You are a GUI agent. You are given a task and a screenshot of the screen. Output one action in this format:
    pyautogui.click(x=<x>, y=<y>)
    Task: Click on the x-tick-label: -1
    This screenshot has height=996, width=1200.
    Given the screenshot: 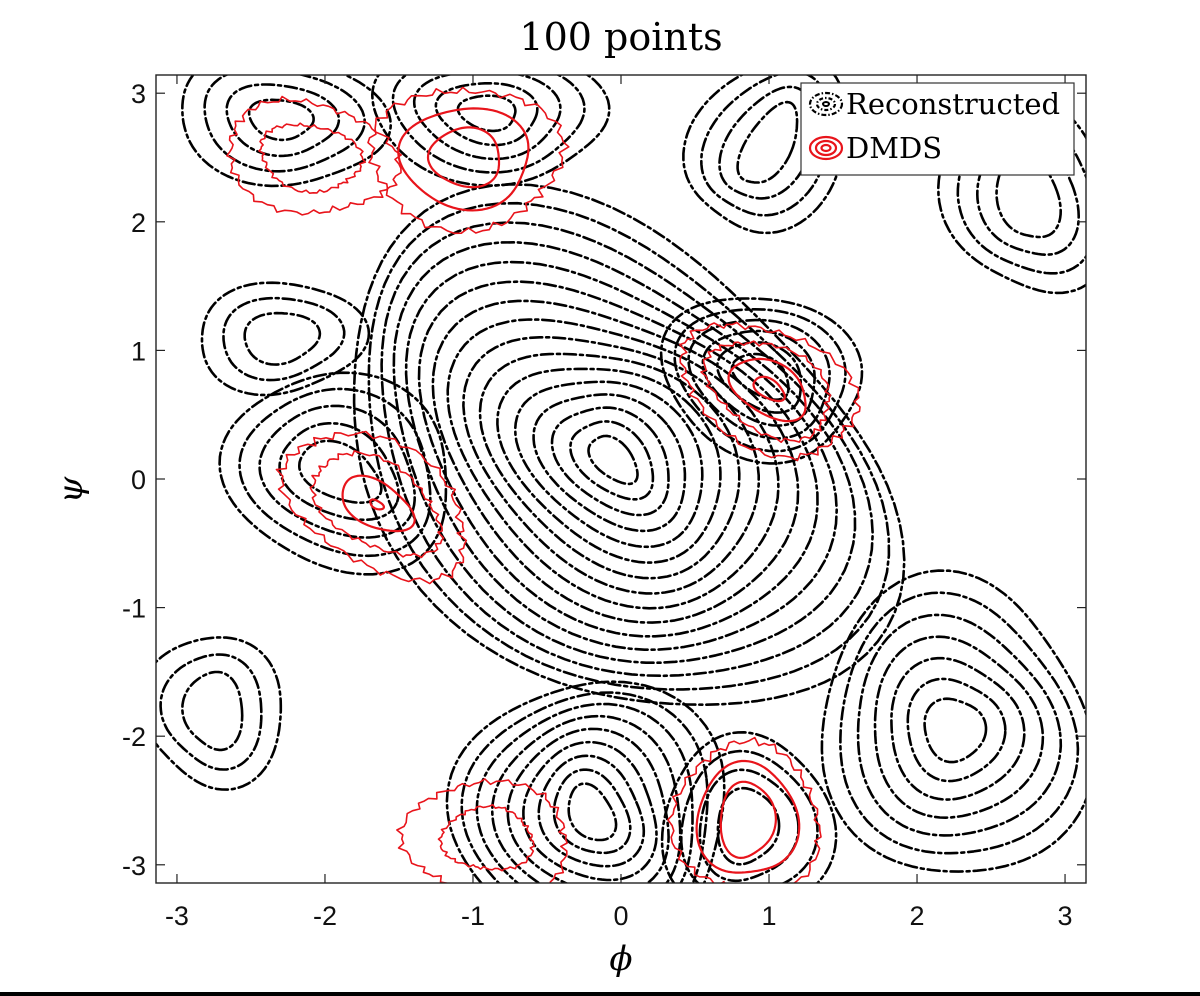 What is the action you would take?
    pyautogui.click(x=473, y=916)
    